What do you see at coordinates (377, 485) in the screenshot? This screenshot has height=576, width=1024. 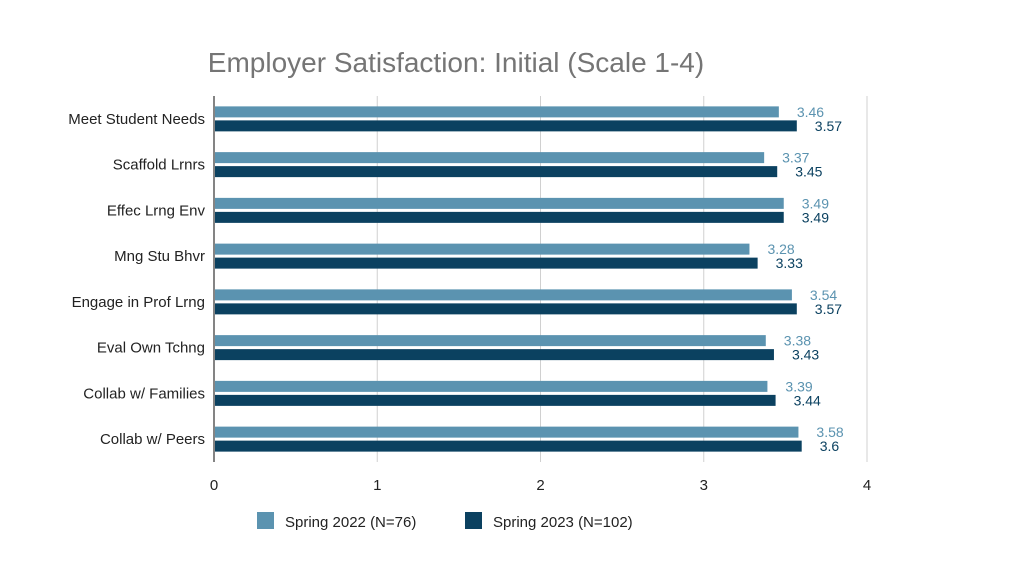 I see `x-tick-label: 1` at bounding box center [377, 485].